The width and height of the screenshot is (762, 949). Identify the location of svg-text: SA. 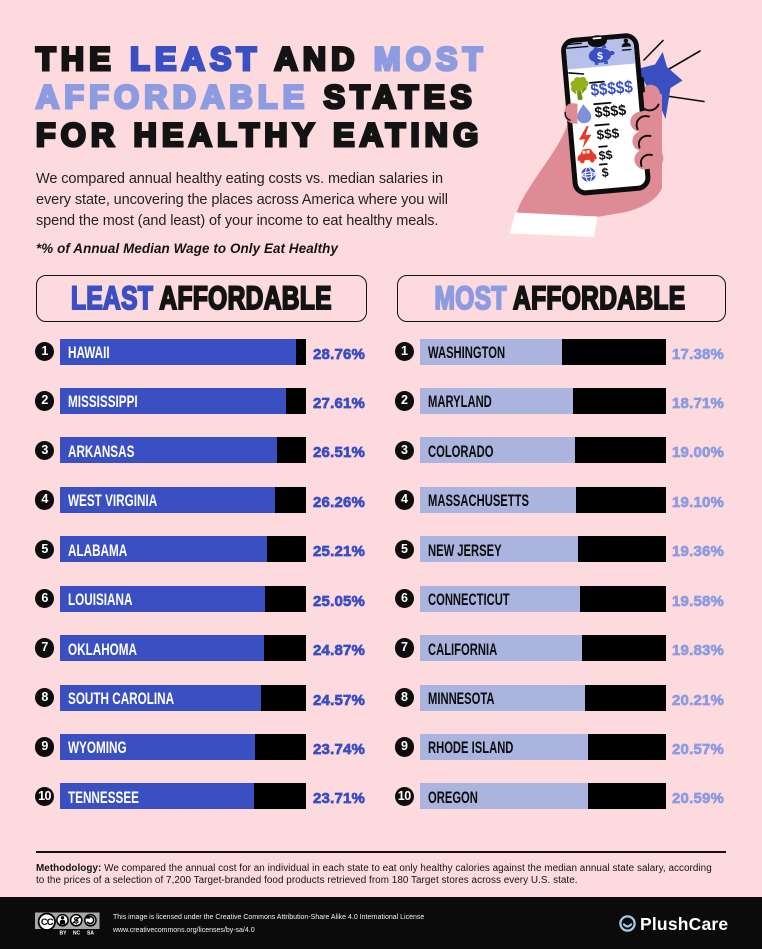
(90, 934).